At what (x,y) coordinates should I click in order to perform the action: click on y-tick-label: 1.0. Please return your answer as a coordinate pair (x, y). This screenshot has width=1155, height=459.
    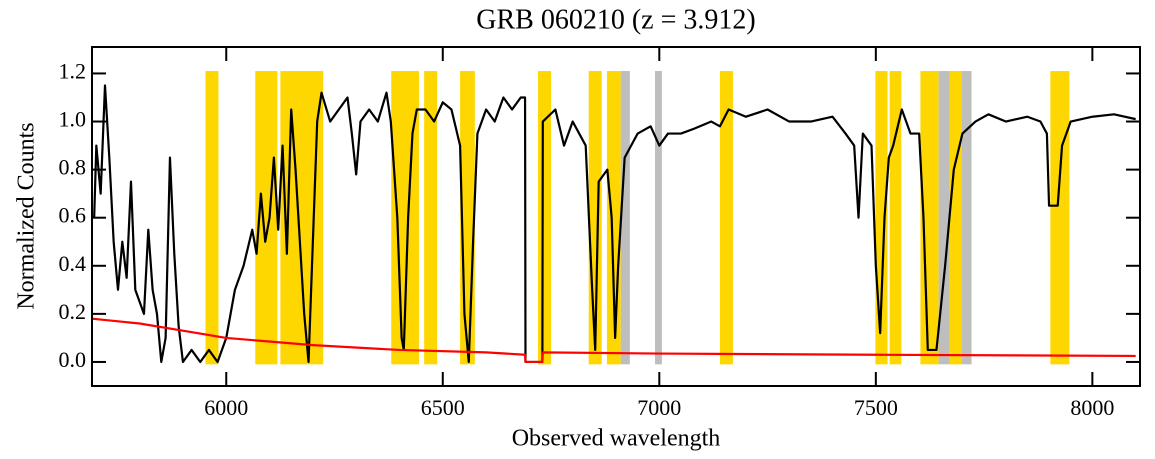
    Looking at the image, I should click on (73, 119).